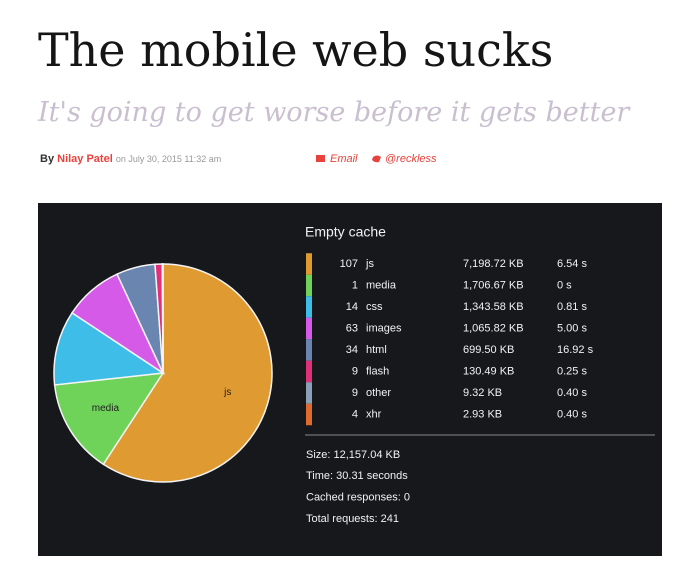 Image resolution: width=698 pixels, height=580 pixels. Describe the element at coordinates (345, 232) in the screenshot. I see `chart-title: Empty cache` at that location.